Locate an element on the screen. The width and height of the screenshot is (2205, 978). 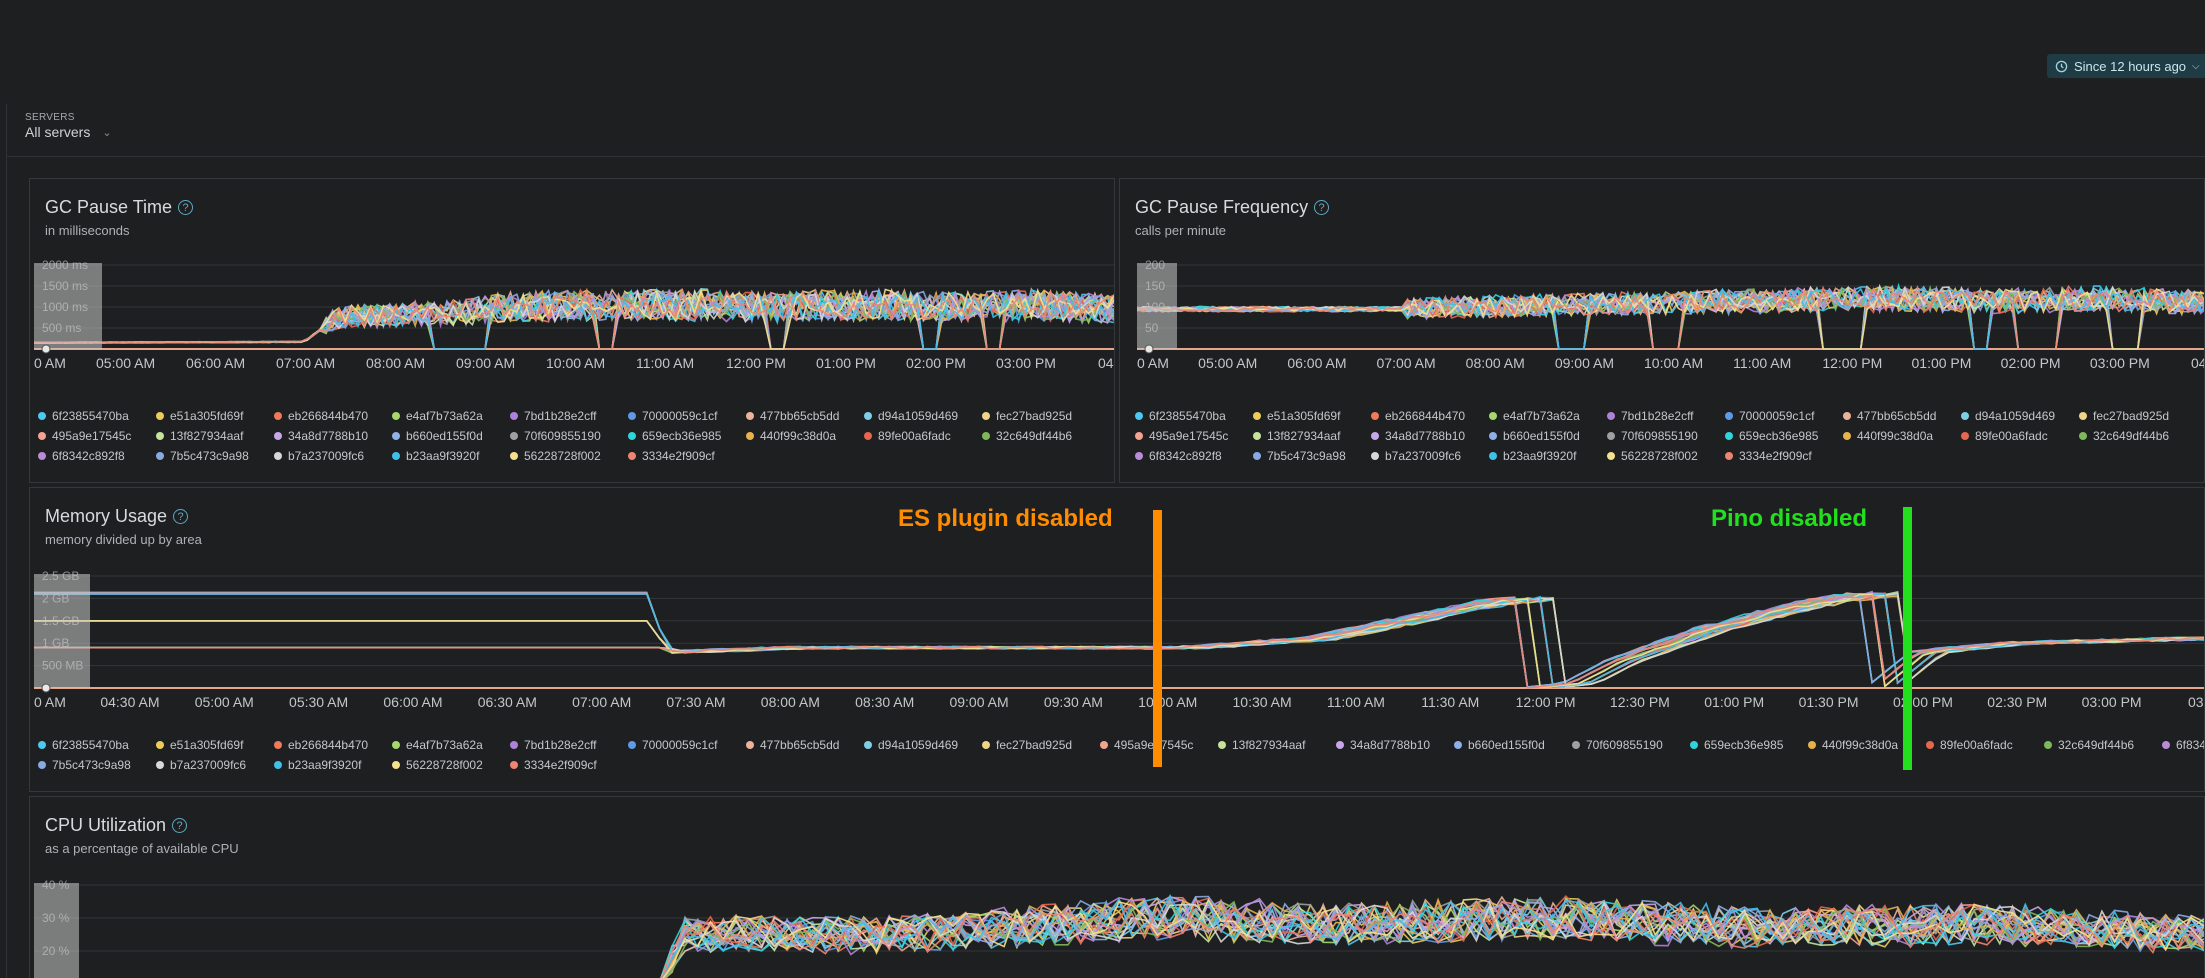
x-tick-label: 12:30 PM is located at coordinates (1640, 702).